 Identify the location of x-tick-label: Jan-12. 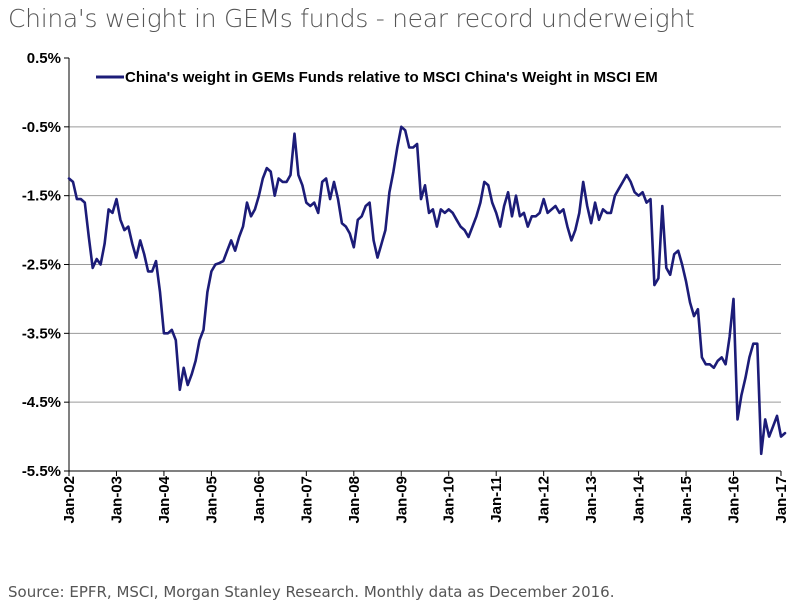
(544, 500).